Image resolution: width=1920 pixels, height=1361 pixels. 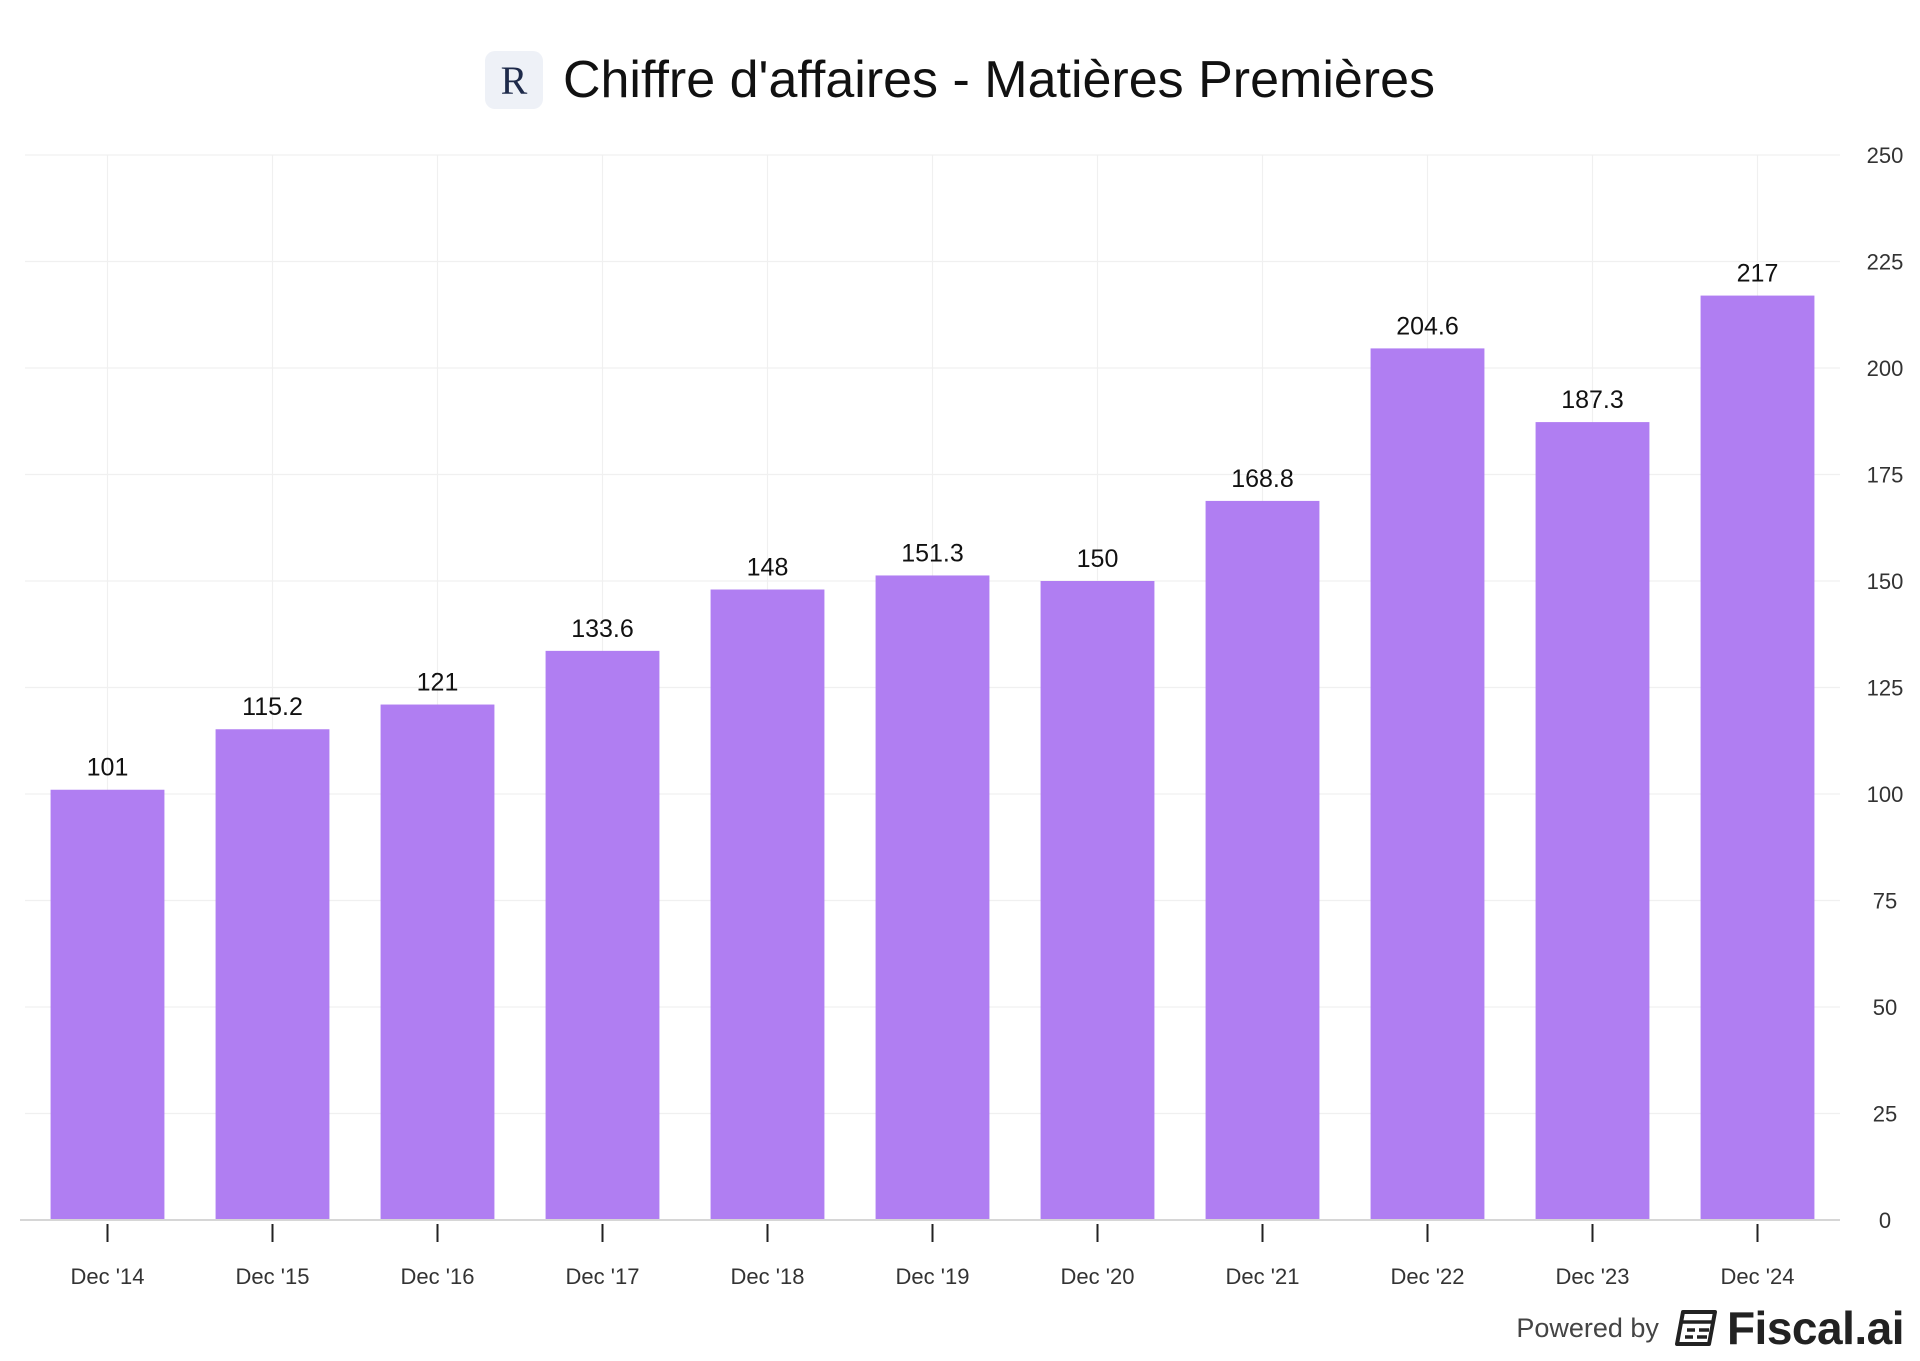 I want to click on x-tick-label: Dec '14, so click(x=108, y=1276).